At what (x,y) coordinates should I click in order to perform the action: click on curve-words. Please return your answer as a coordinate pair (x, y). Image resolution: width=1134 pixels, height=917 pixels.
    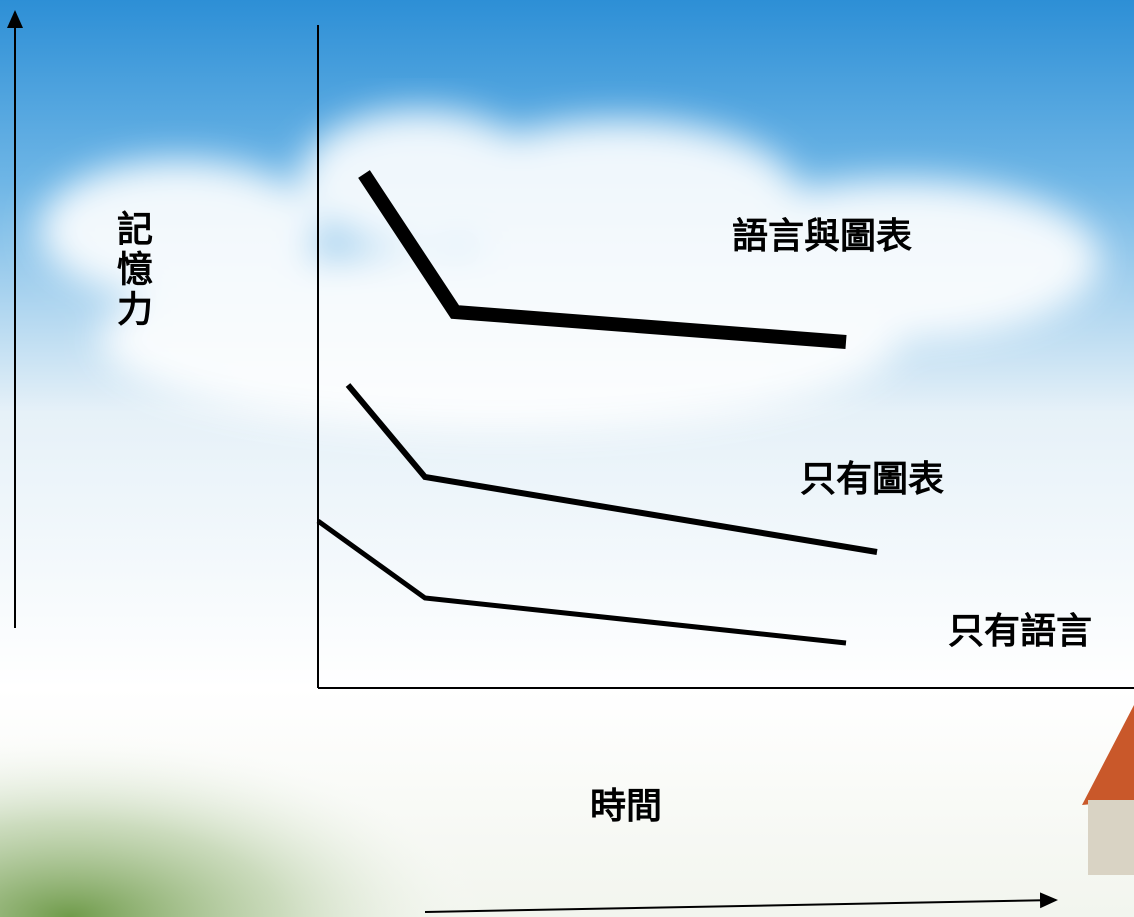
    Looking at the image, I should click on (581, 582).